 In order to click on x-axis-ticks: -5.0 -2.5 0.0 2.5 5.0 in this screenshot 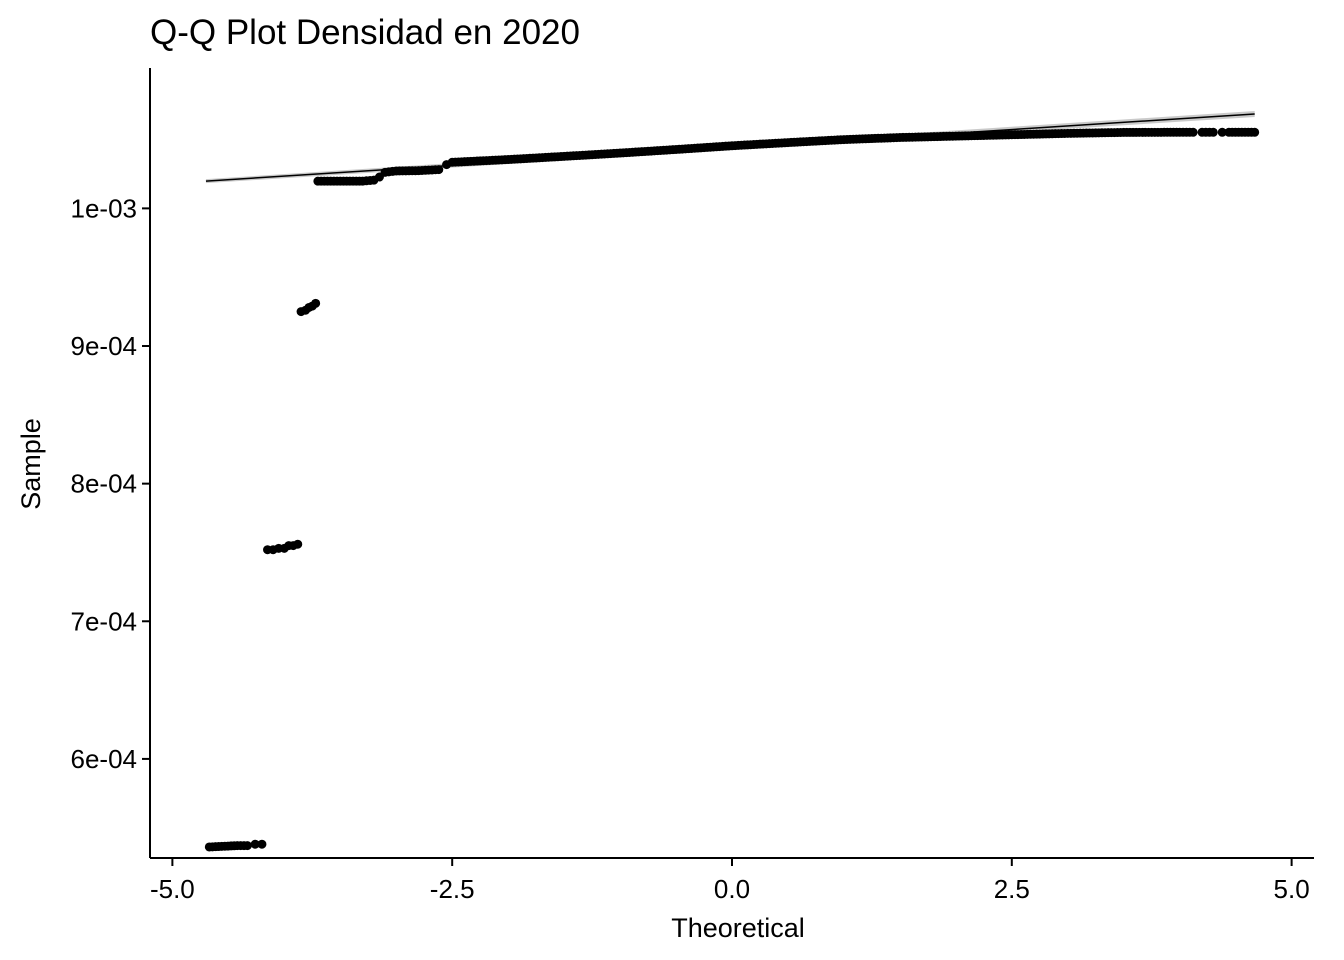, I will do `click(730, 881)`.